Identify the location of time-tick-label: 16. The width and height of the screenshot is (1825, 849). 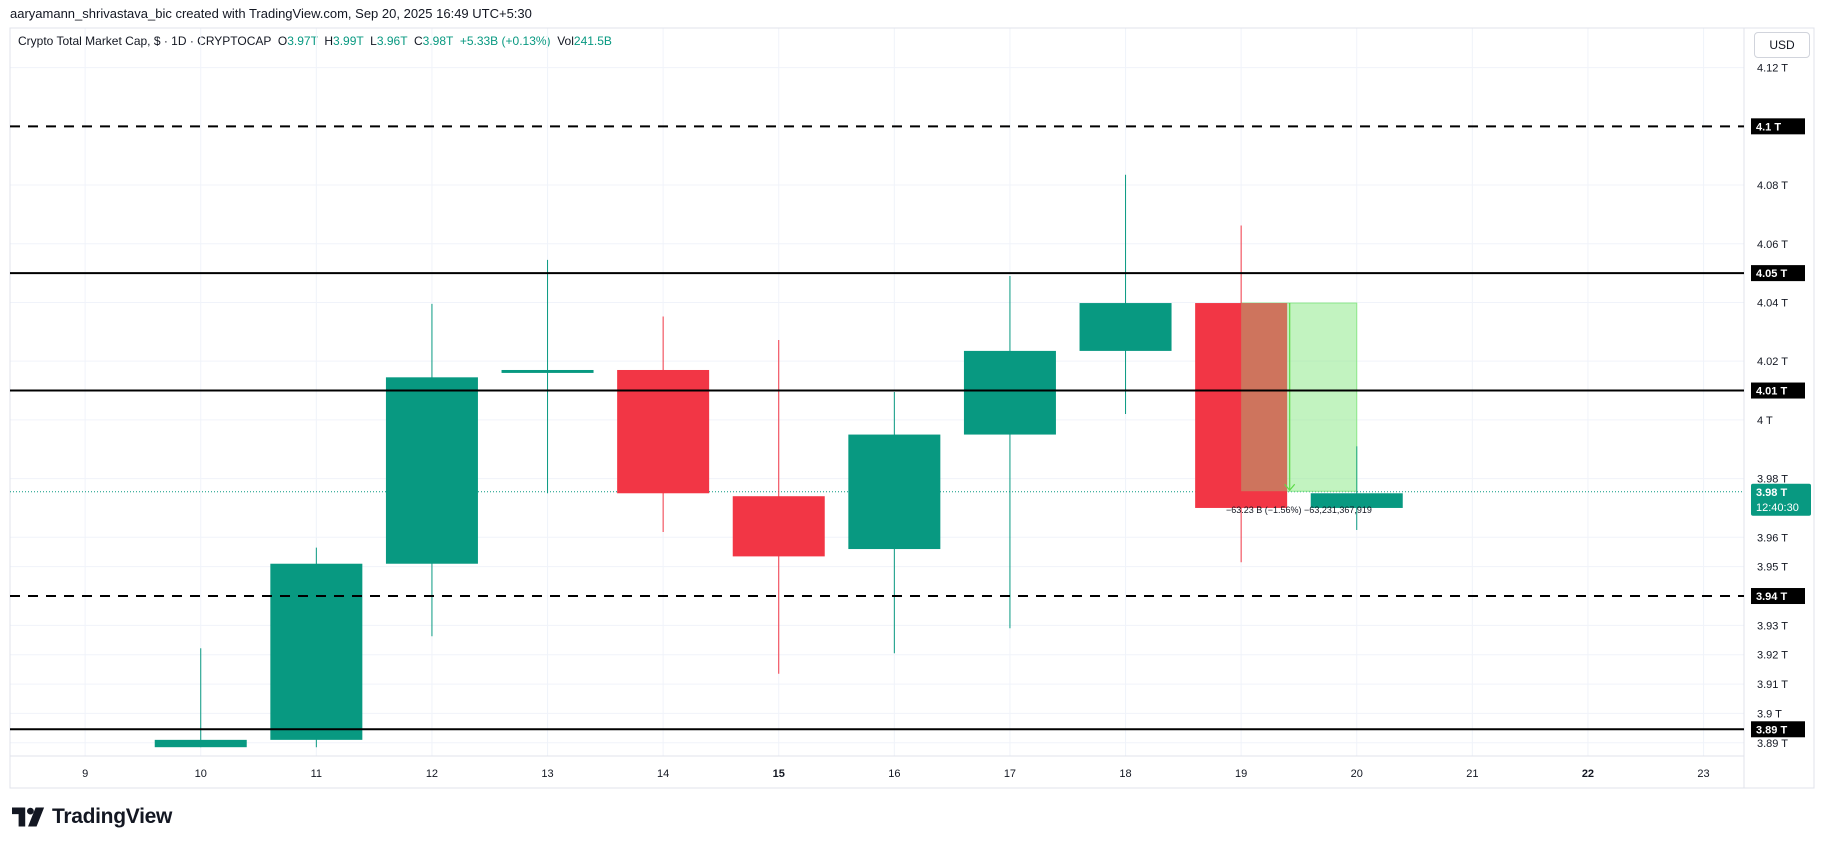
(894, 774).